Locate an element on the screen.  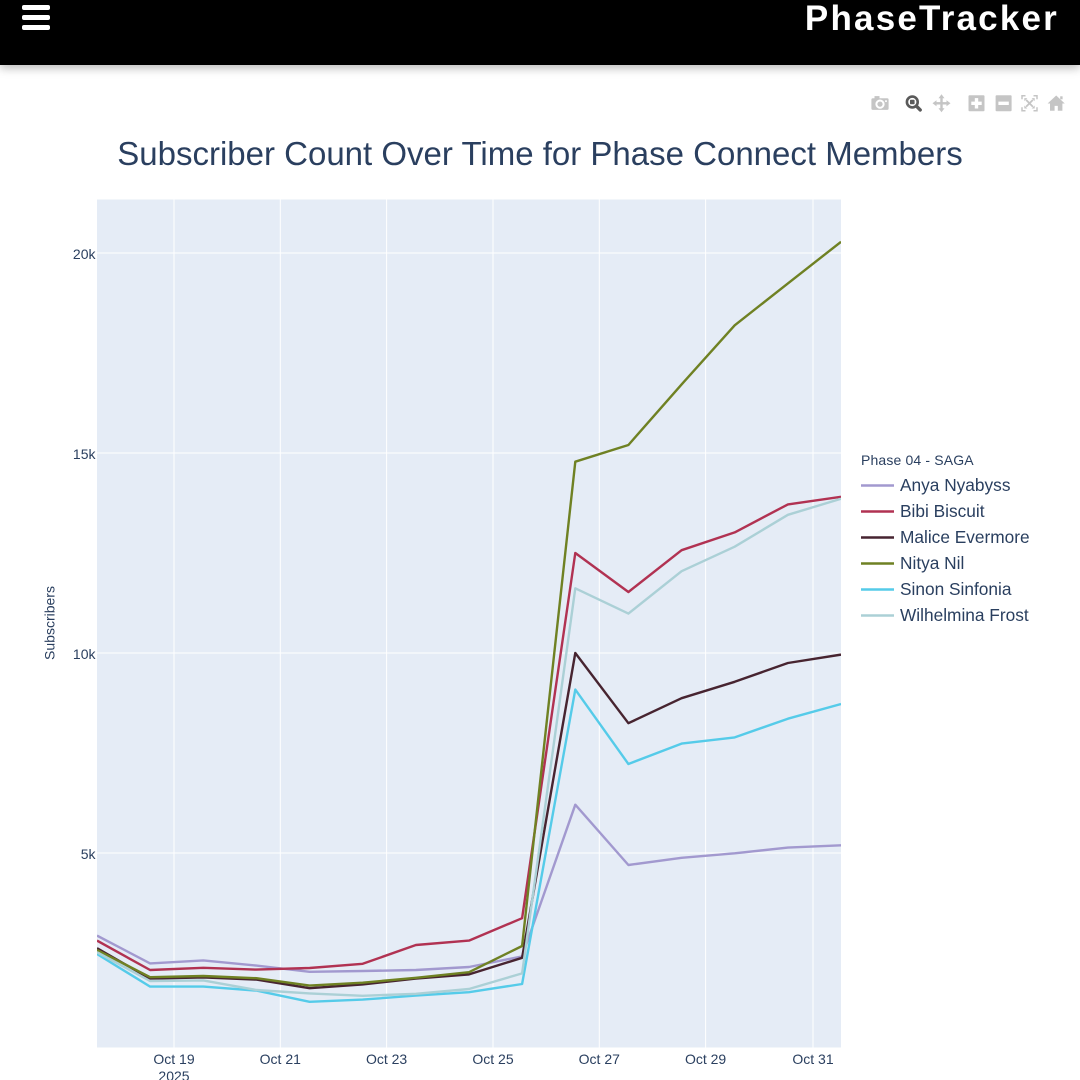
svg-text: Oct 25 is located at coordinates (492, 1059).